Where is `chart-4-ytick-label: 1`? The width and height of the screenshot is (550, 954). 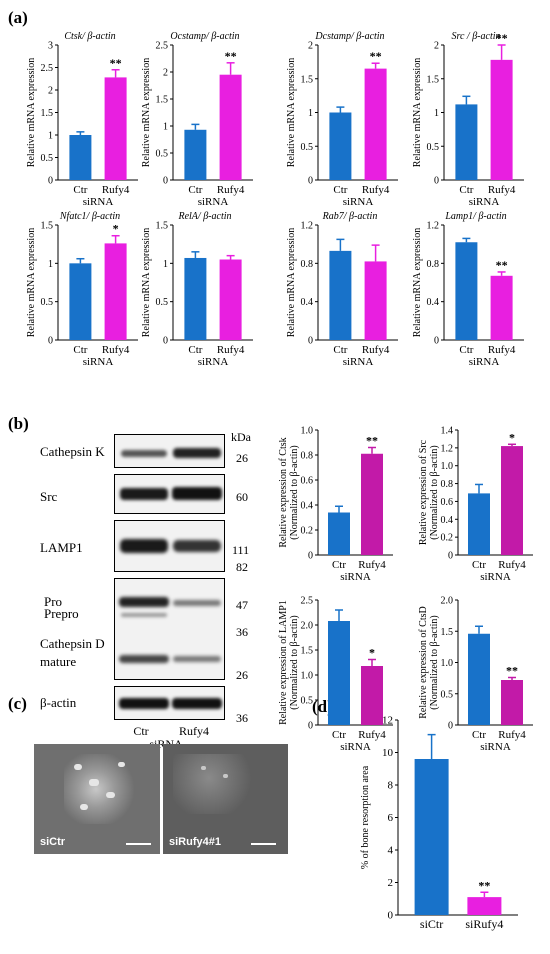 chart-4-ytick-label: 1 is located at coordinates (436, 113).